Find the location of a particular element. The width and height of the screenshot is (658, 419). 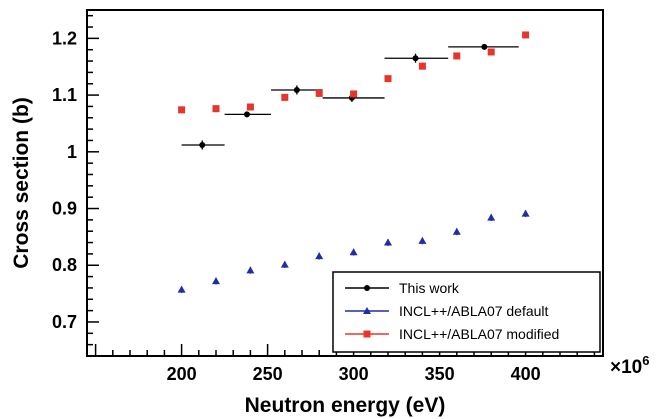

x-tick-label: 350 is located at coordinates (440, 374).